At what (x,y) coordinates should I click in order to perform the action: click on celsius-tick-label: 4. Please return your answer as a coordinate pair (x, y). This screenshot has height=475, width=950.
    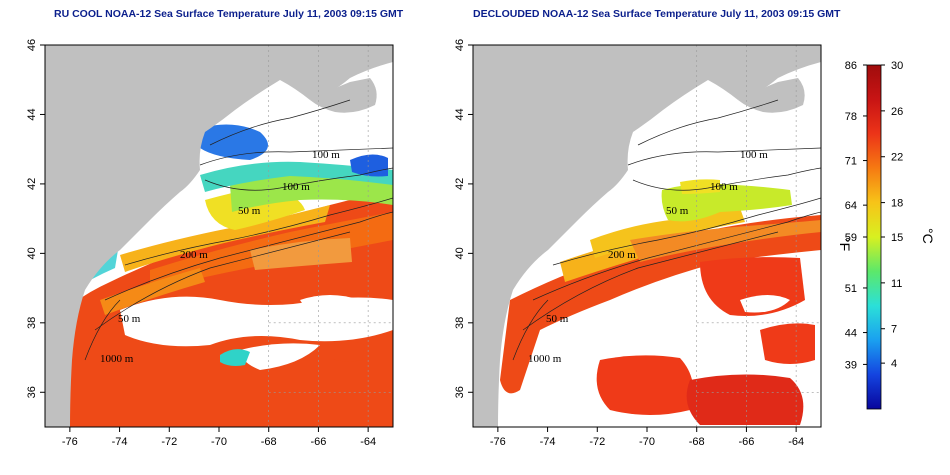
    Looking at the image, I should click on (894, 364).